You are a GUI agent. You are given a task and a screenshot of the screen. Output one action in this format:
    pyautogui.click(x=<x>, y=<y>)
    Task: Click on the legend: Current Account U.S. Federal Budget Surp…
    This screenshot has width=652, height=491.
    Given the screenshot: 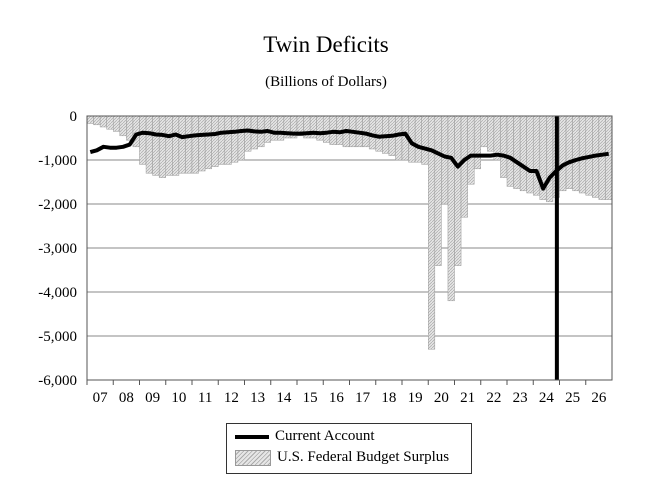 What is the action you would take?
    pyautogui.click(x=349, y=448)
    